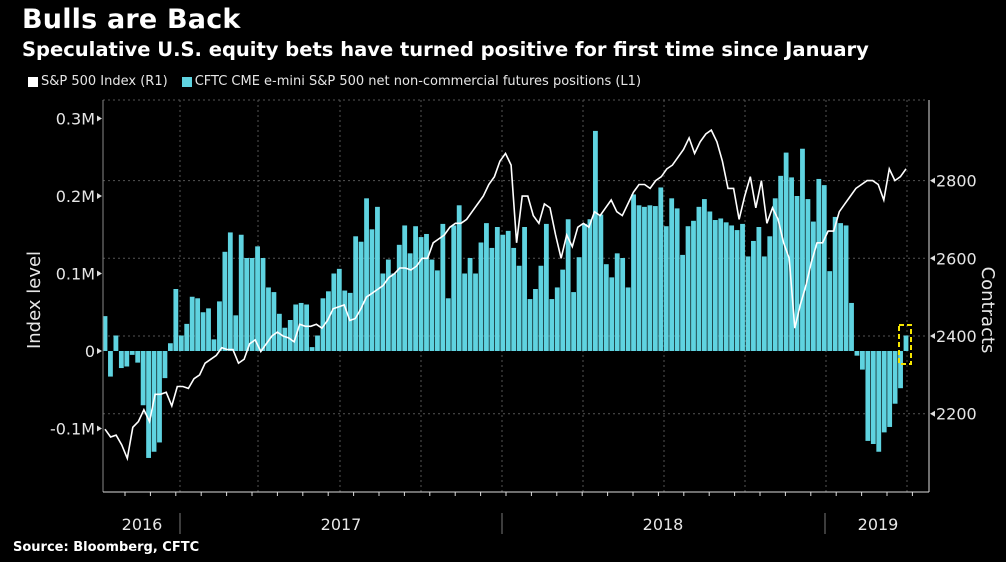  I want to click on left-tick-label: 0.3M, so click(75, 119).